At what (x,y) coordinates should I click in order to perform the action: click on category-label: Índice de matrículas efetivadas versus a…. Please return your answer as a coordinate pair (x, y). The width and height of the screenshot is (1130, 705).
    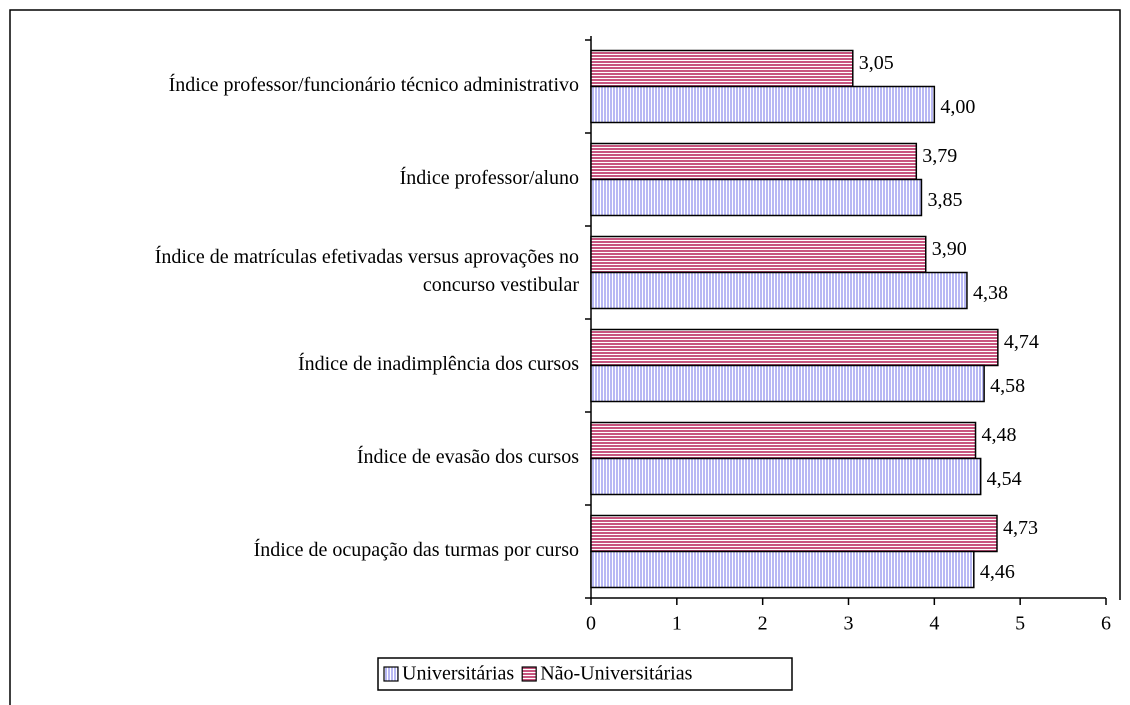
    Looking at the image, I should click on (367, 256).